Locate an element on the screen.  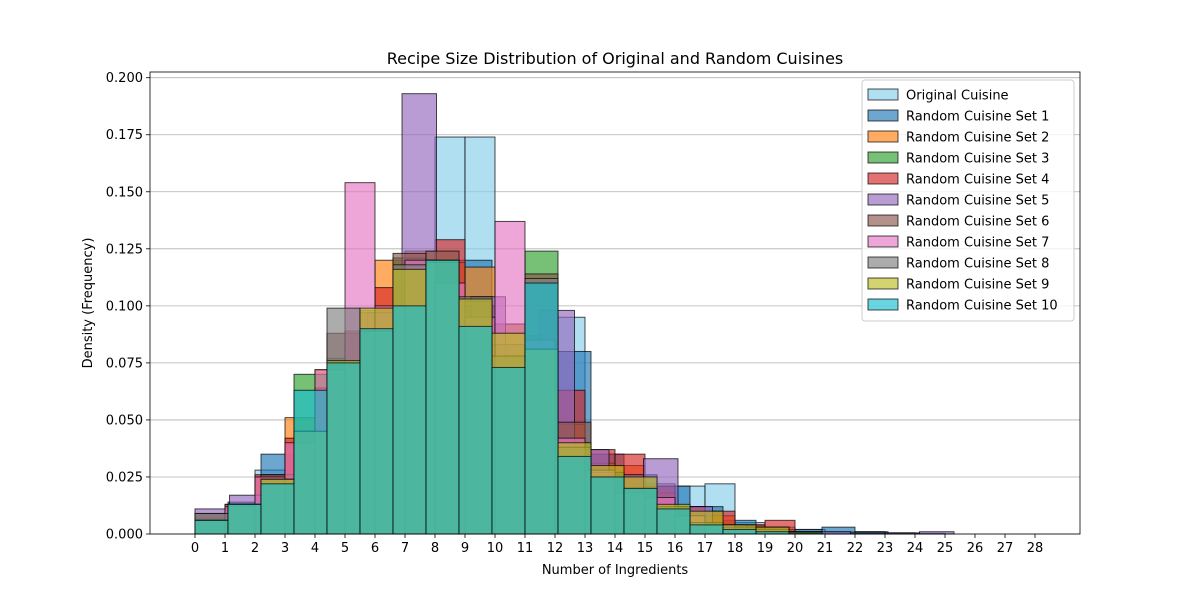
x-tick-label: 20 is located at coordinates (795, 548).